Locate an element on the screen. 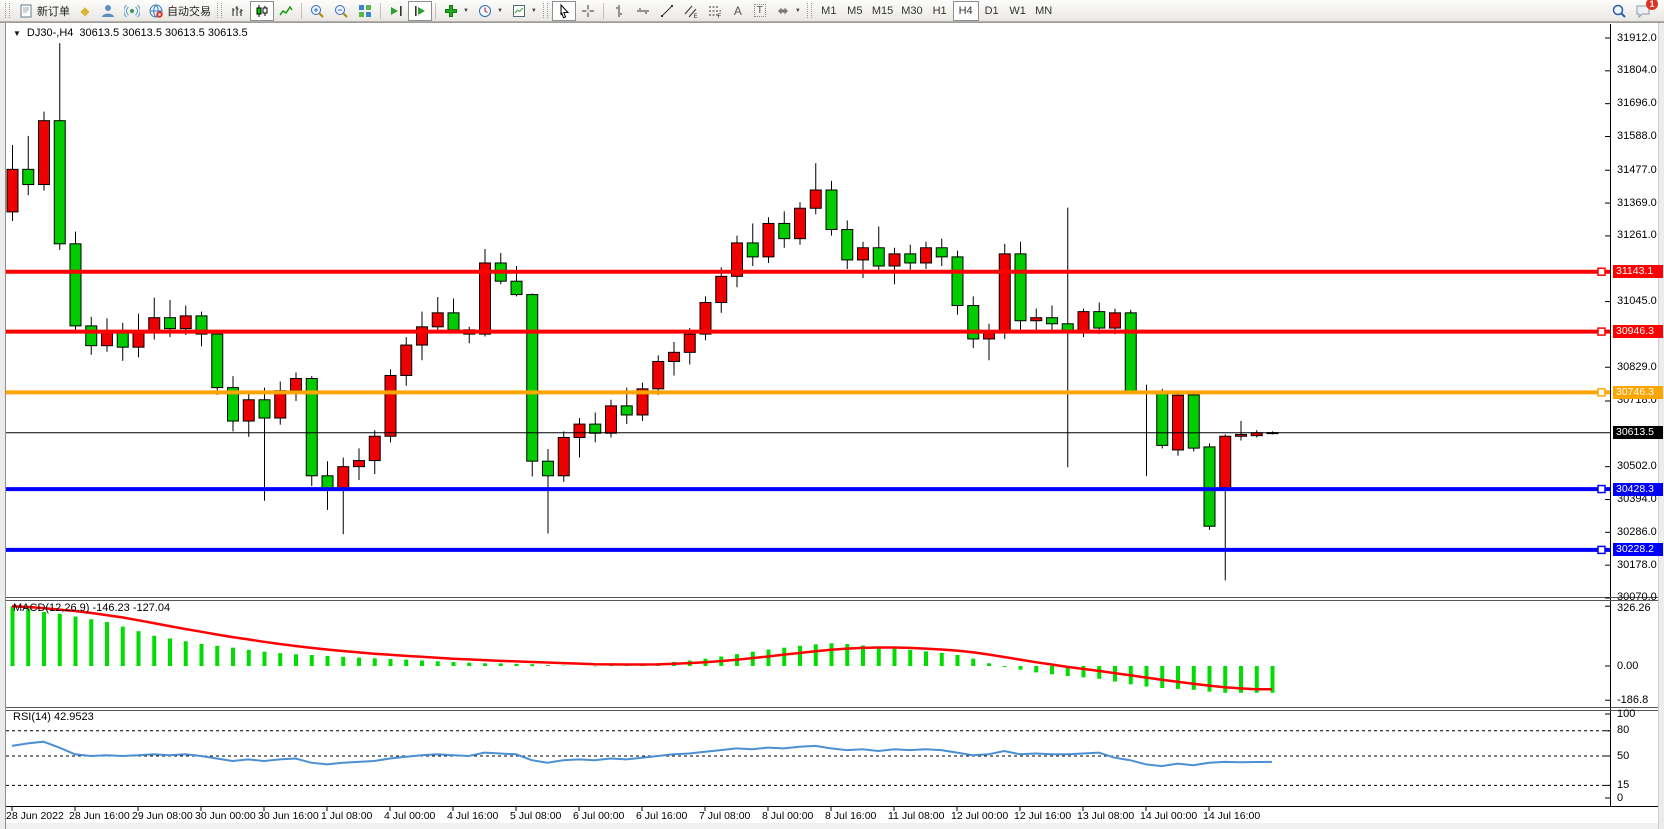 This screenshot has width=1664, height=829. text-tool-icon: A is located at coordinates (737, 10).